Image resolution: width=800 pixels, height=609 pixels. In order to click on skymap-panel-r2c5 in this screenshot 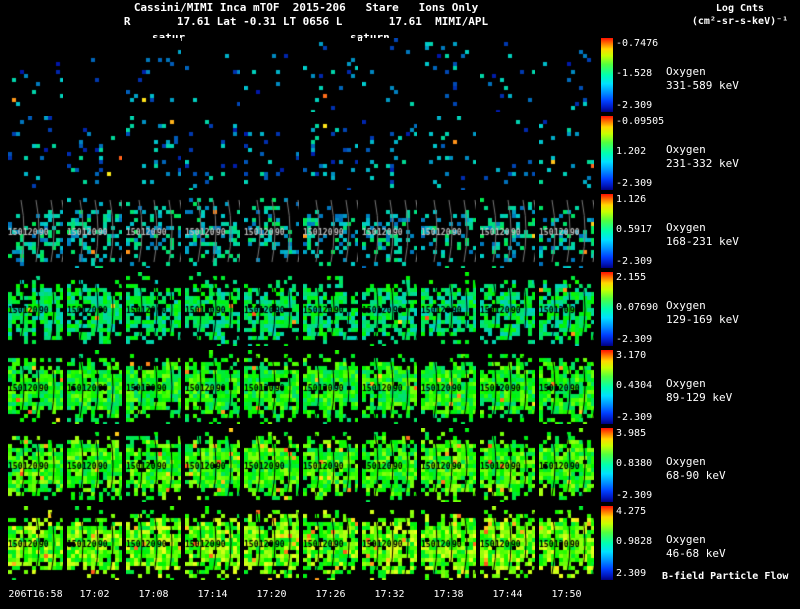, I will do `click(271, 153)`.